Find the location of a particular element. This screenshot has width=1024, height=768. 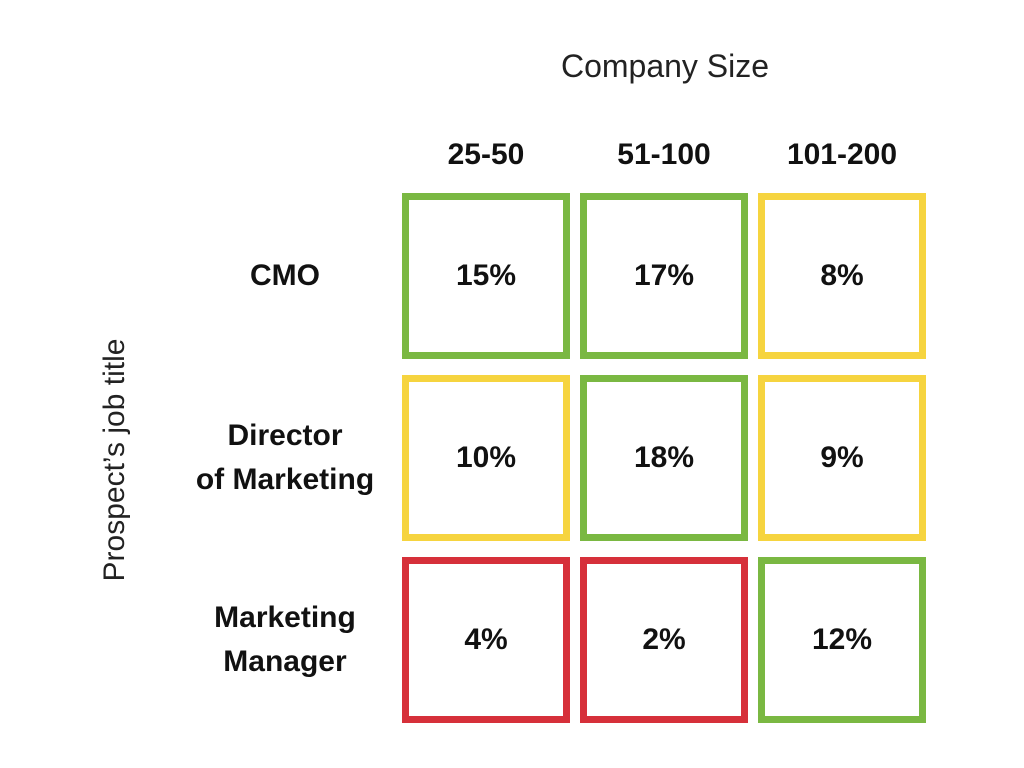

column-header: 51-100 is located at coordinates (664, 154).